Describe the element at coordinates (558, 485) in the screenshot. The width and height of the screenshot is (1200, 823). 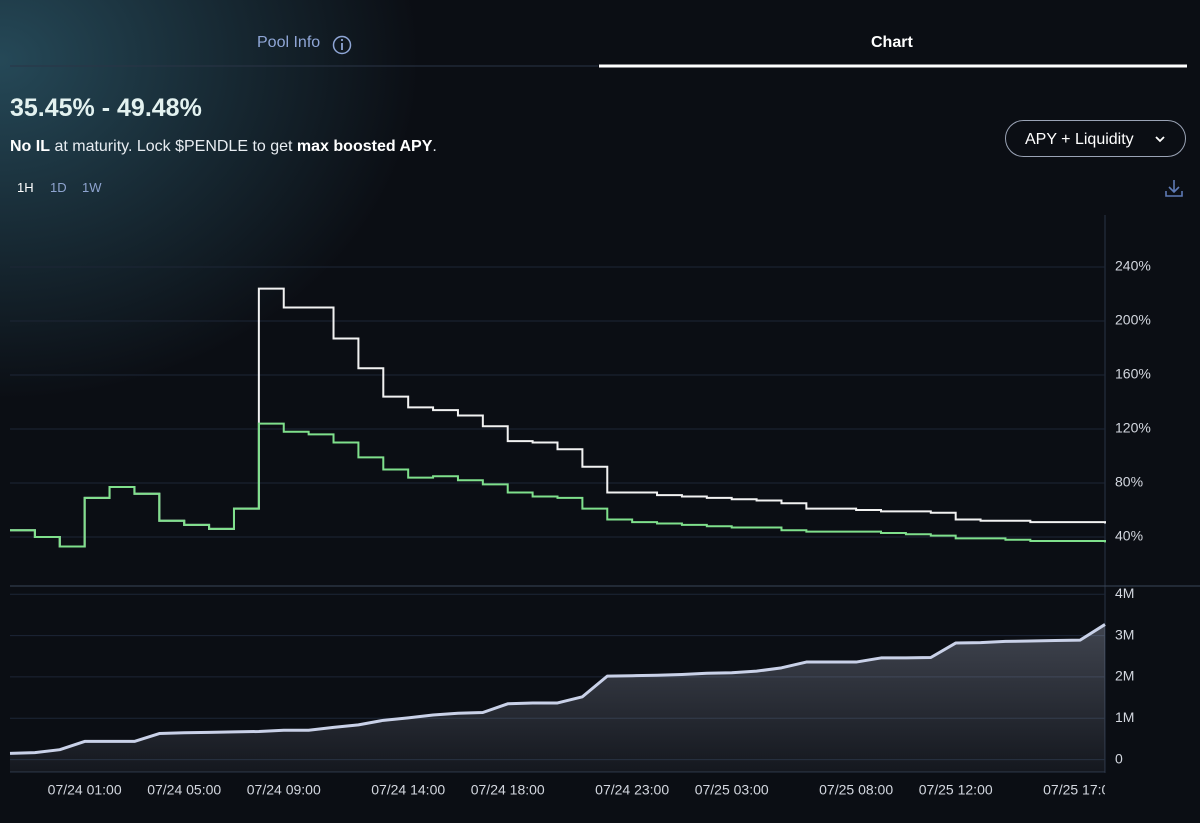
I see `series-line` at that location.